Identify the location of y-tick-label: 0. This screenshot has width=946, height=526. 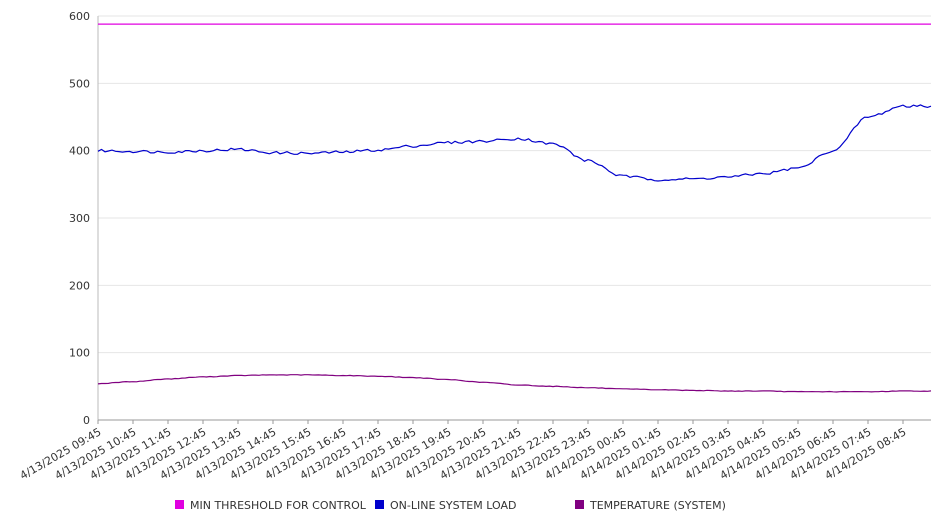
(86, 420).